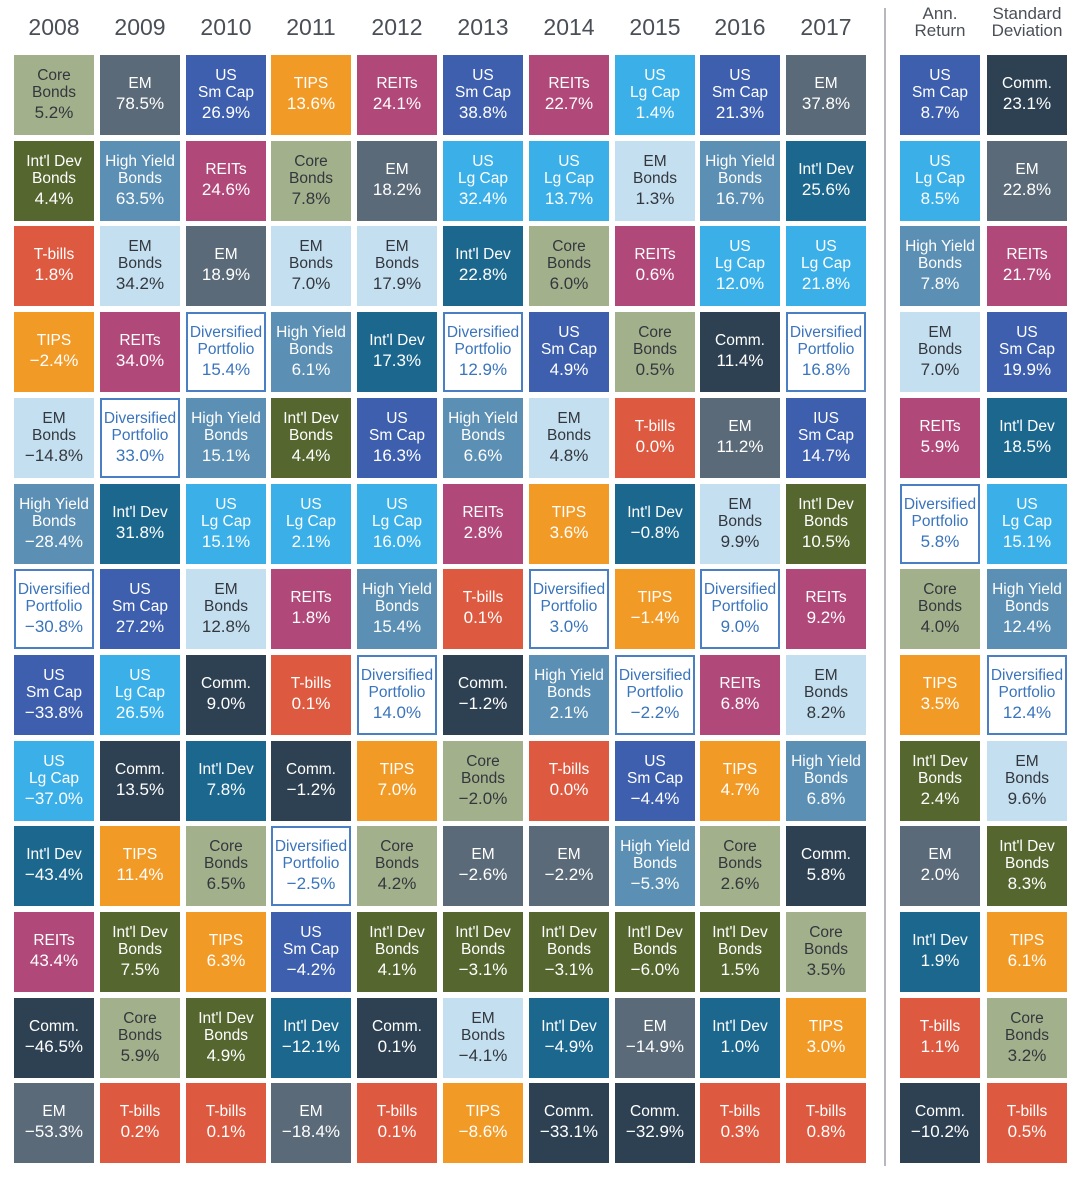  What do you see at coordinates (569, 874) in the screenshot?
I see `cell-value: −2.2%` at bounding box center [569, 874].